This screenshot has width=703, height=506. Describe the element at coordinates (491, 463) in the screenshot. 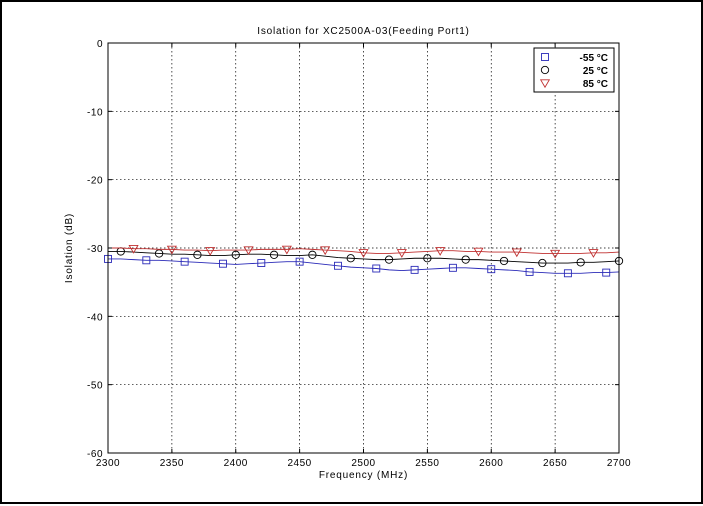

I see `x-tick-label: 2600` at that location.